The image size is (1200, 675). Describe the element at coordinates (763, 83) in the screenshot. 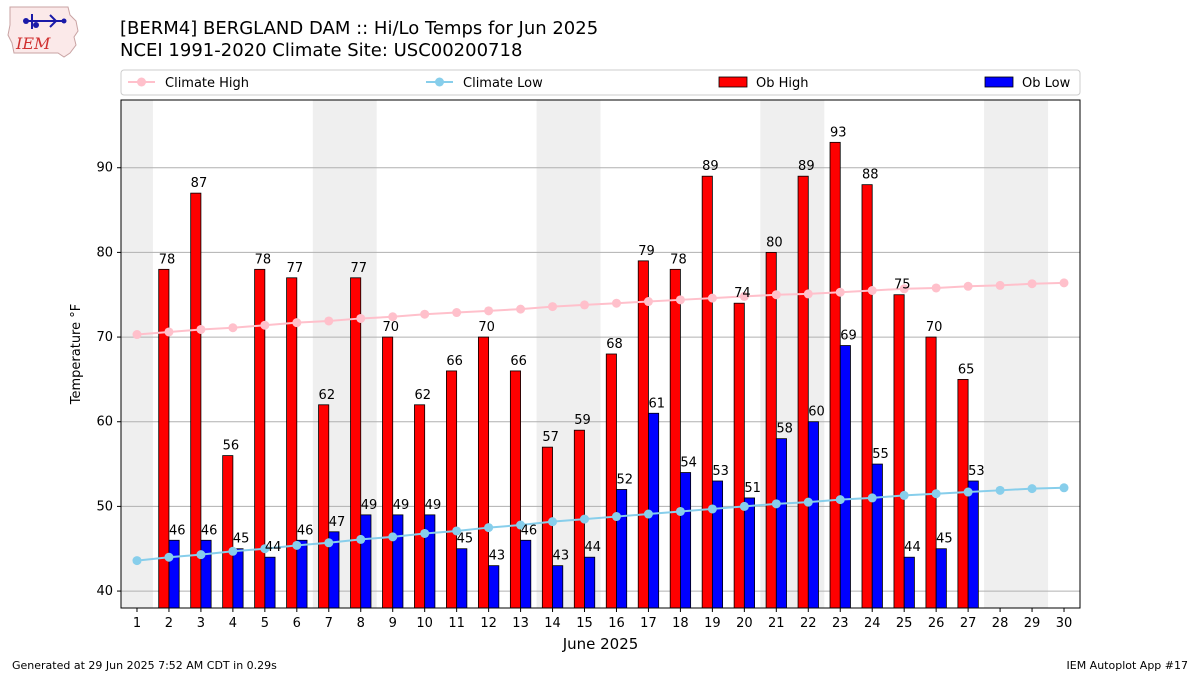

I see `legend-ob-high: Ob High` at that location.